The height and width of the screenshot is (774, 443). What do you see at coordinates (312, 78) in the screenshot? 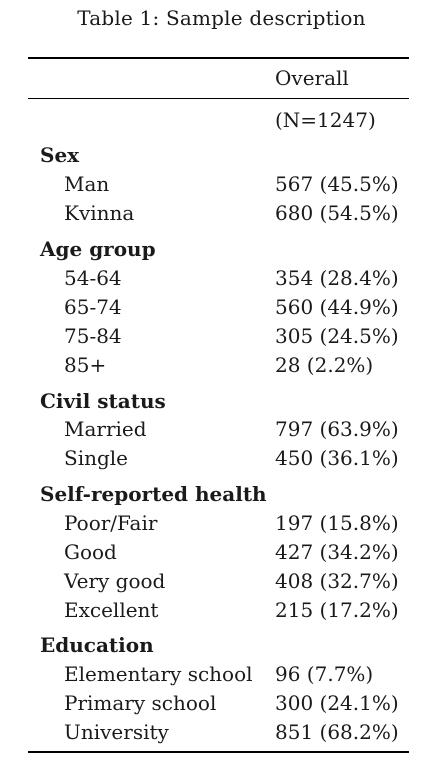
I see `column-header-overall: Overall` at bounding box center [312, 78].